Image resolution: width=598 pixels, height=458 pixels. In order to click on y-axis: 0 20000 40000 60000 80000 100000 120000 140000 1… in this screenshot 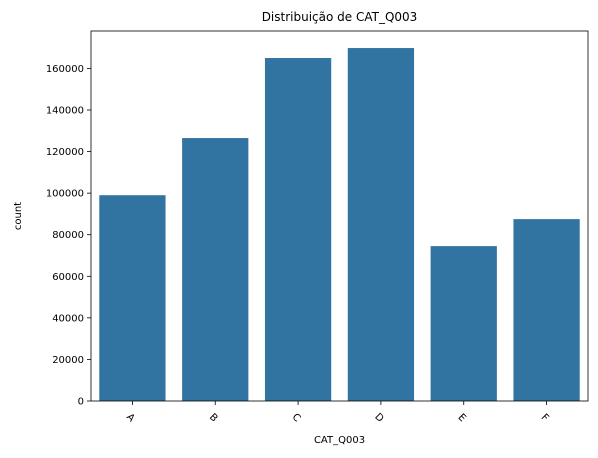, I will do `click(68, 236)`.